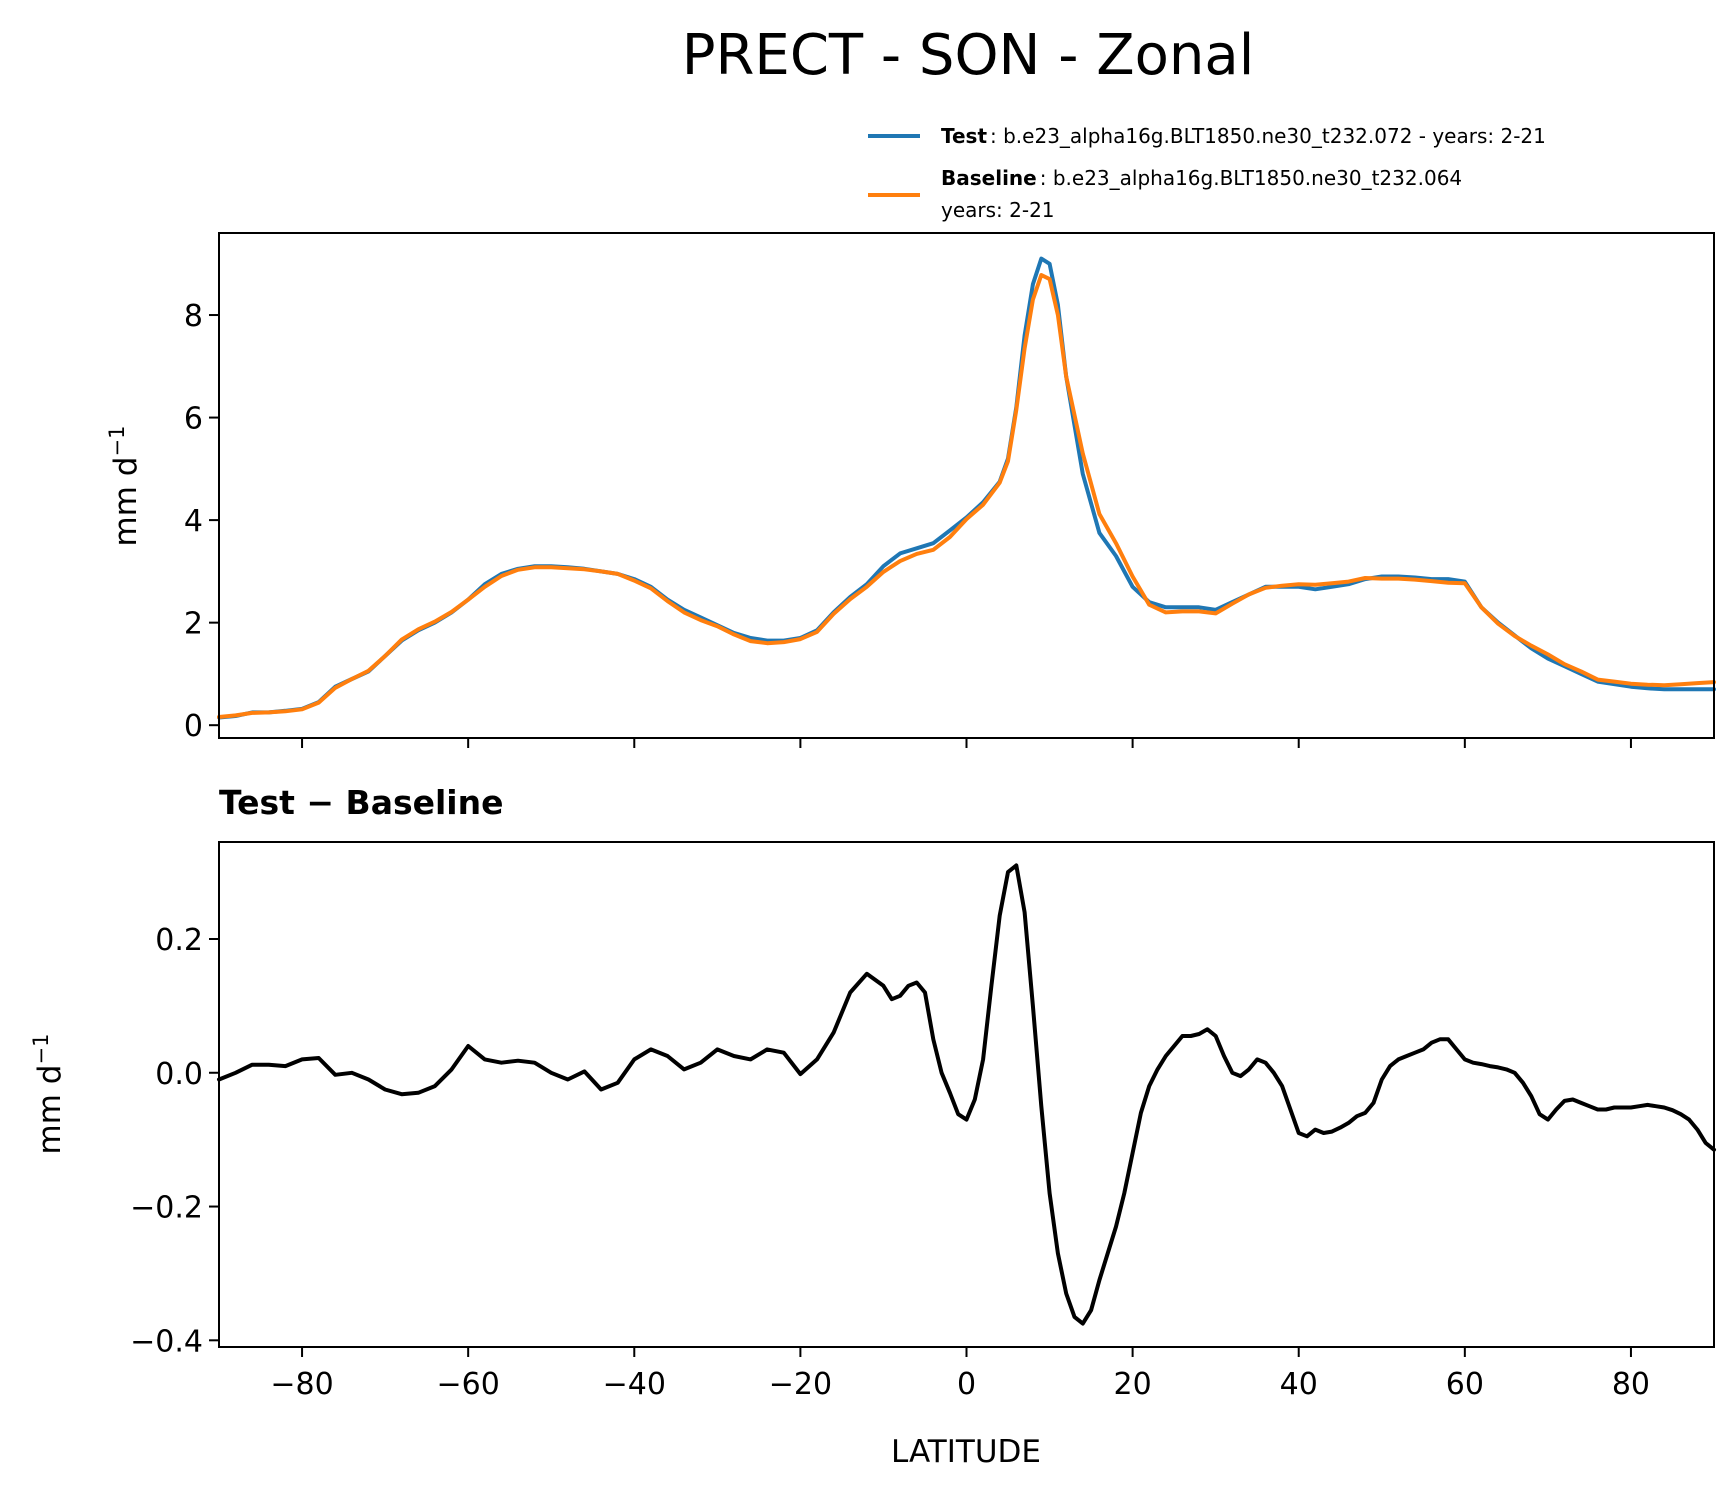  I want to click on y-tick-label: 6, so click(193, 419).